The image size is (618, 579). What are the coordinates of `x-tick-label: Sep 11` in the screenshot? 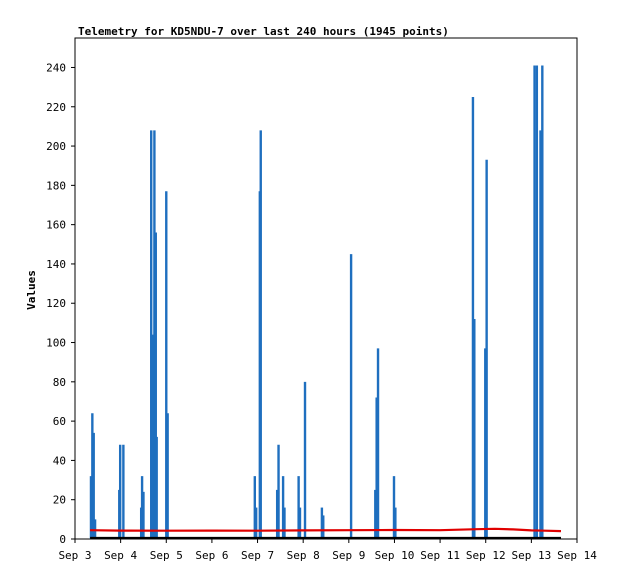 It's located at (440, 555).